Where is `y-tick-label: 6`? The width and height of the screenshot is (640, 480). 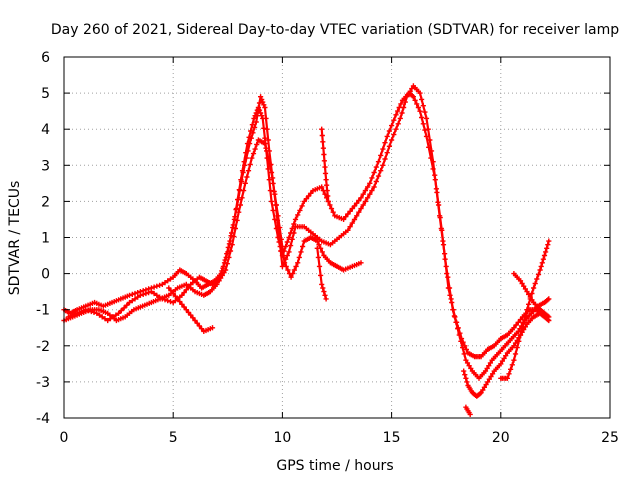 y-tick-label: 6 is located at coordinates (45, 58).